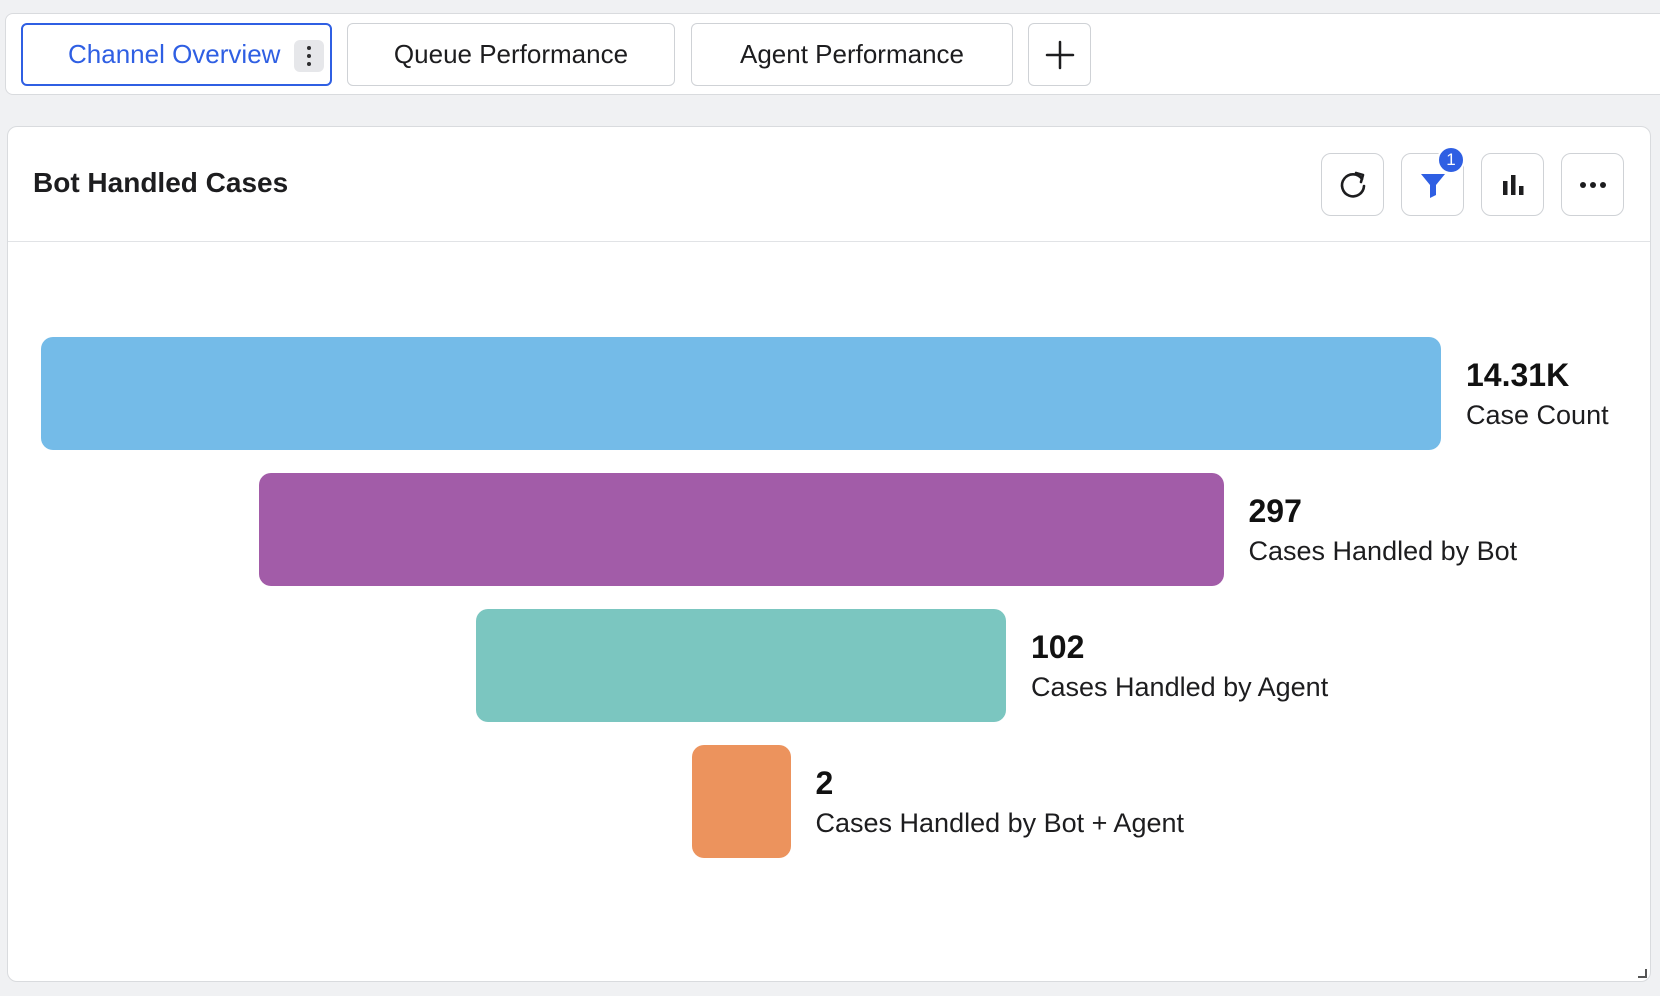 The image size is (1660, 996). I want to click on funnel-stage-label: Cases Handled by Bot, so click(1383, 551).